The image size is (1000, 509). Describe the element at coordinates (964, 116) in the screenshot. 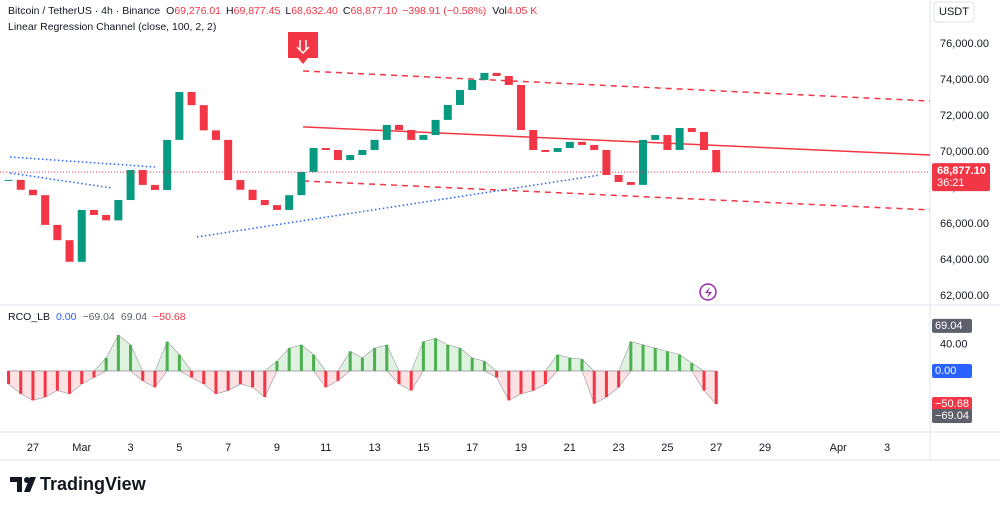

I see `y-tick-label: 72,000.00` at that location.